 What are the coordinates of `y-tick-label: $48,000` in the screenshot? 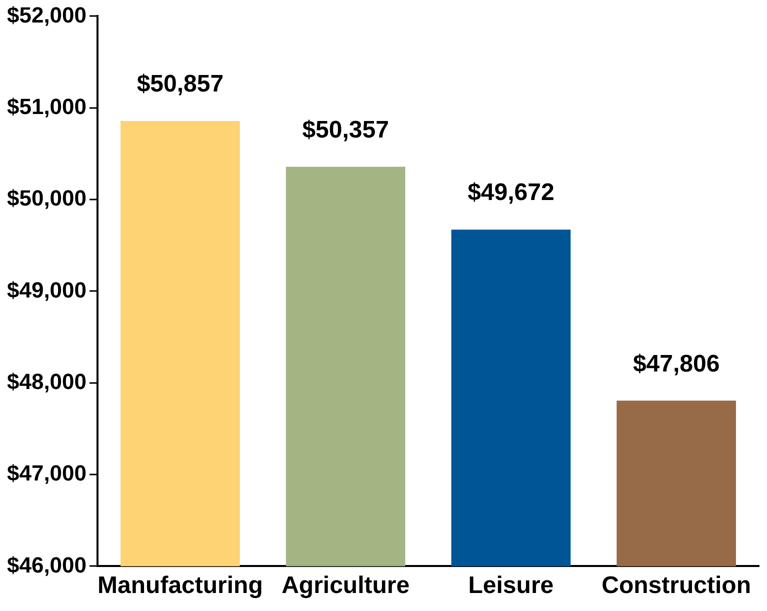 It's located at (46, 381).